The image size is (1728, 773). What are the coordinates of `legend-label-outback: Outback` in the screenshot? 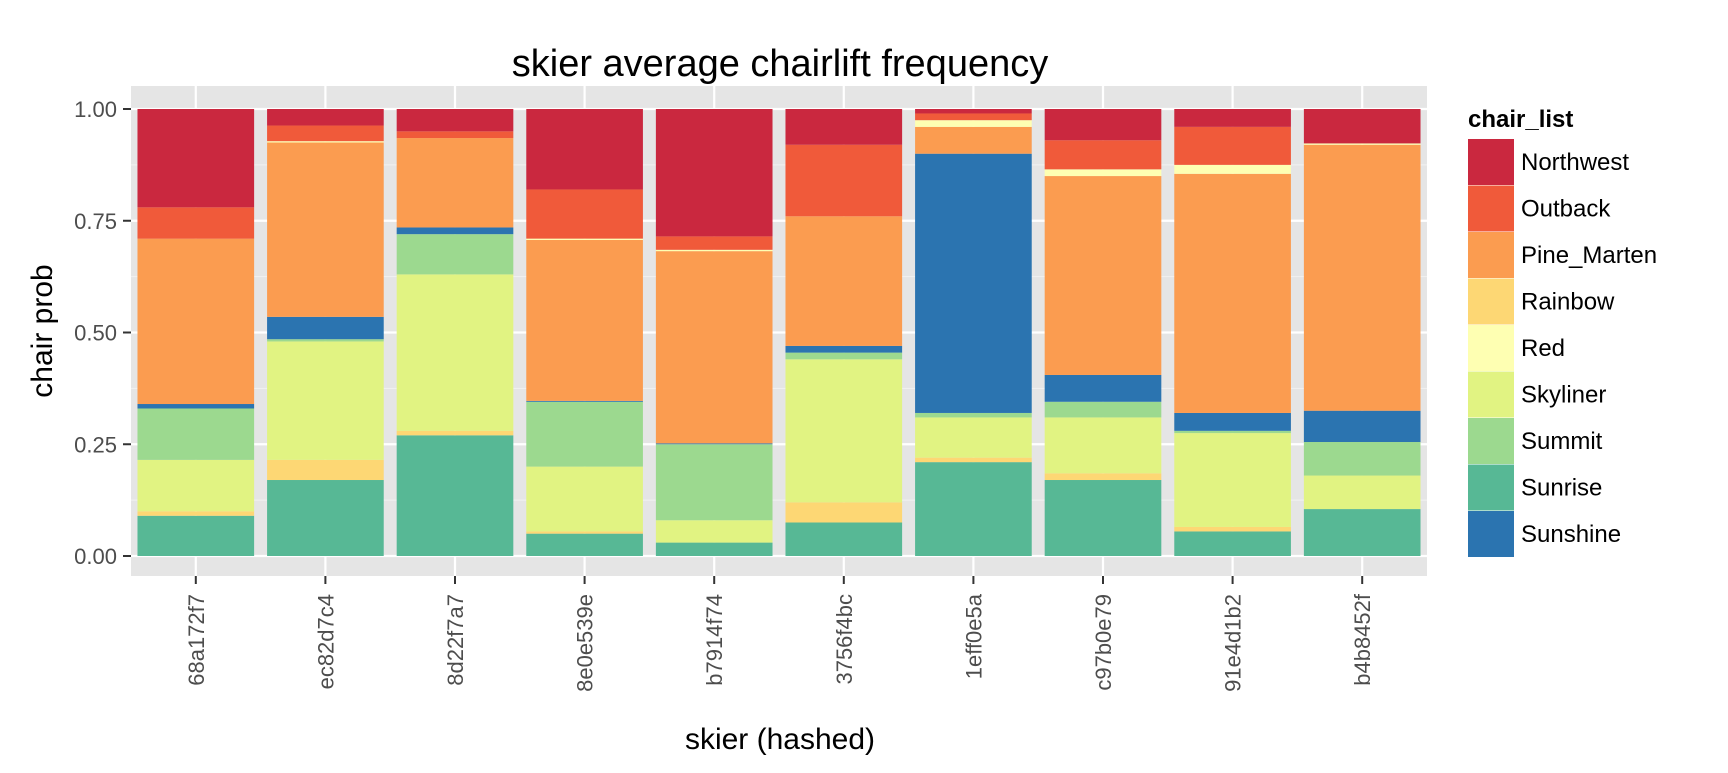 It's located at (1566, 209).